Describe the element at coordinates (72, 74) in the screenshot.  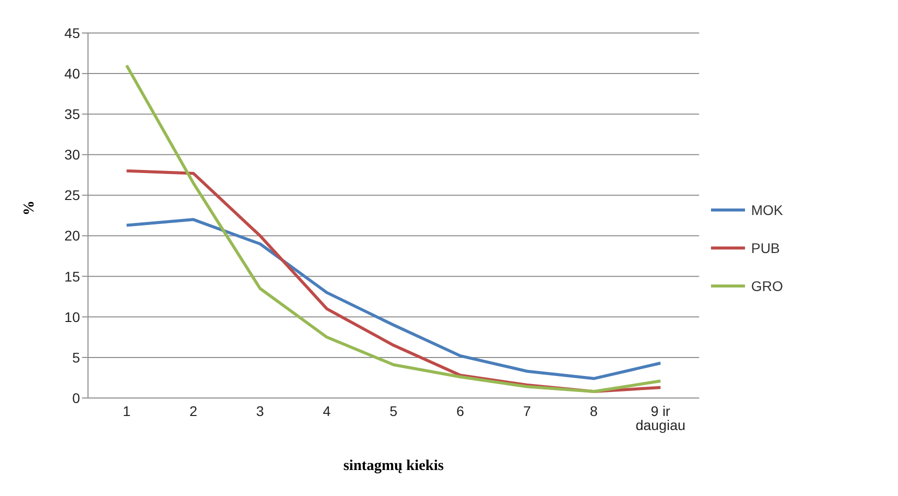
I see `y-tick-label: 40` at that location.